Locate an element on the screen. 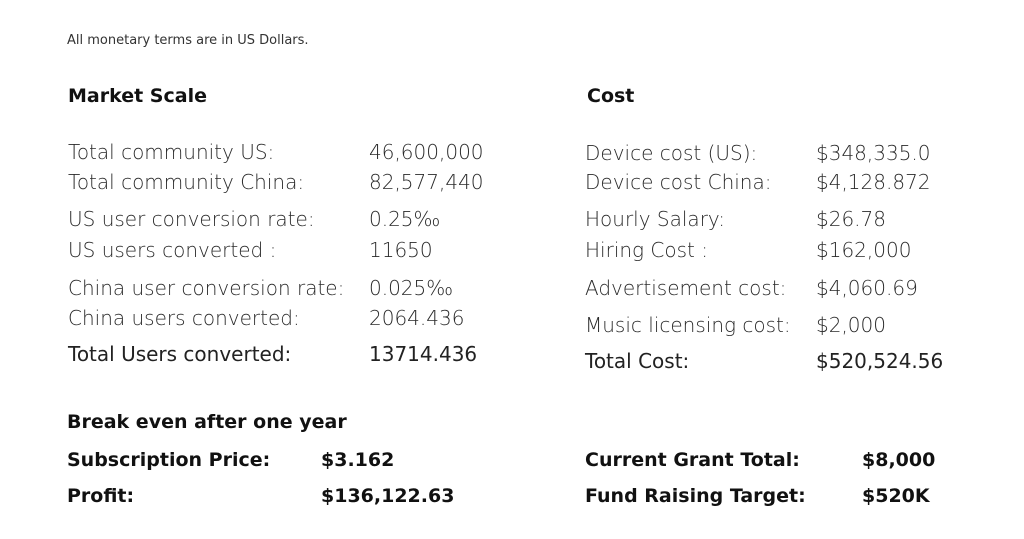  market-label: Total community China: is located at coordinates (186, 182).